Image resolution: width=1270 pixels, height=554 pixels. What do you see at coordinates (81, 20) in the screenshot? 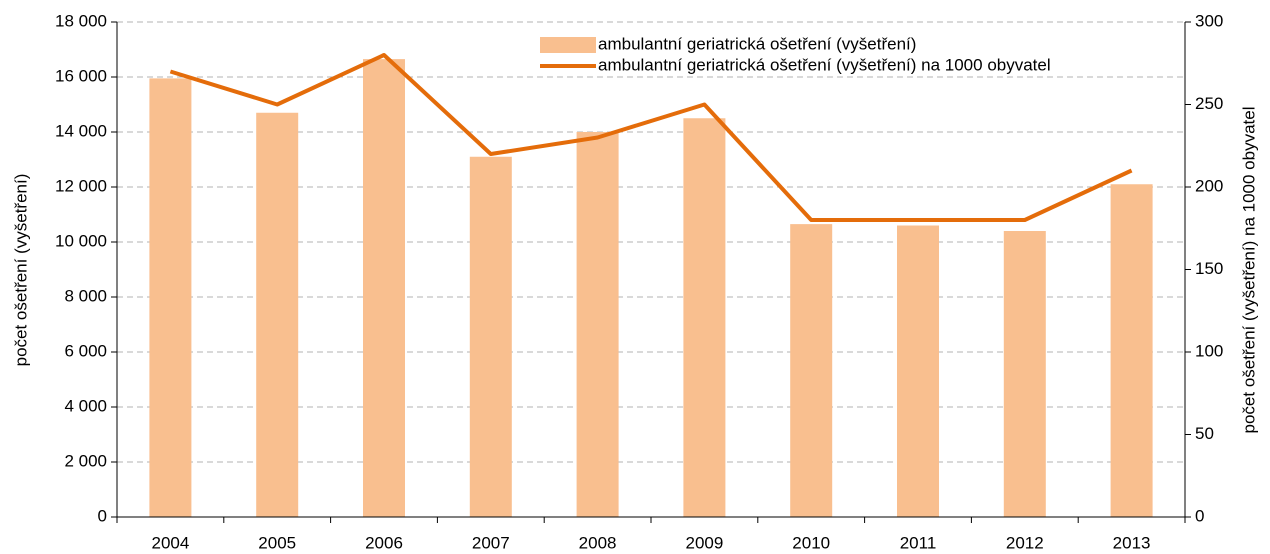
I see `y-tick-label: 18 000` at bounding box center [81, 20].